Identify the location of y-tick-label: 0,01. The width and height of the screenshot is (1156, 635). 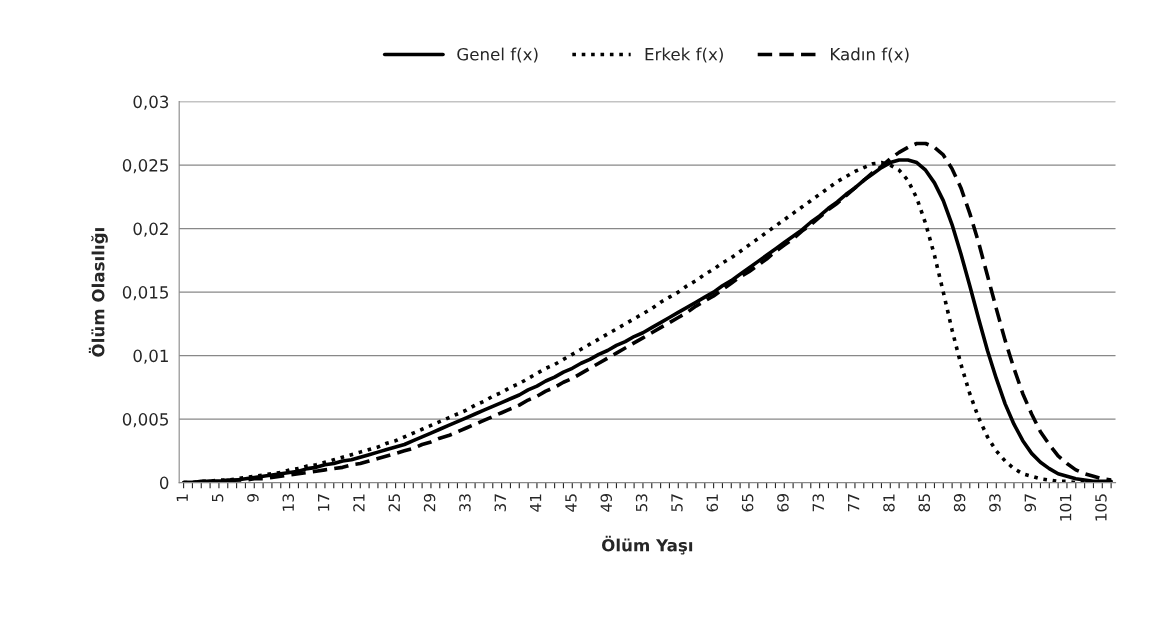
(150, 356).